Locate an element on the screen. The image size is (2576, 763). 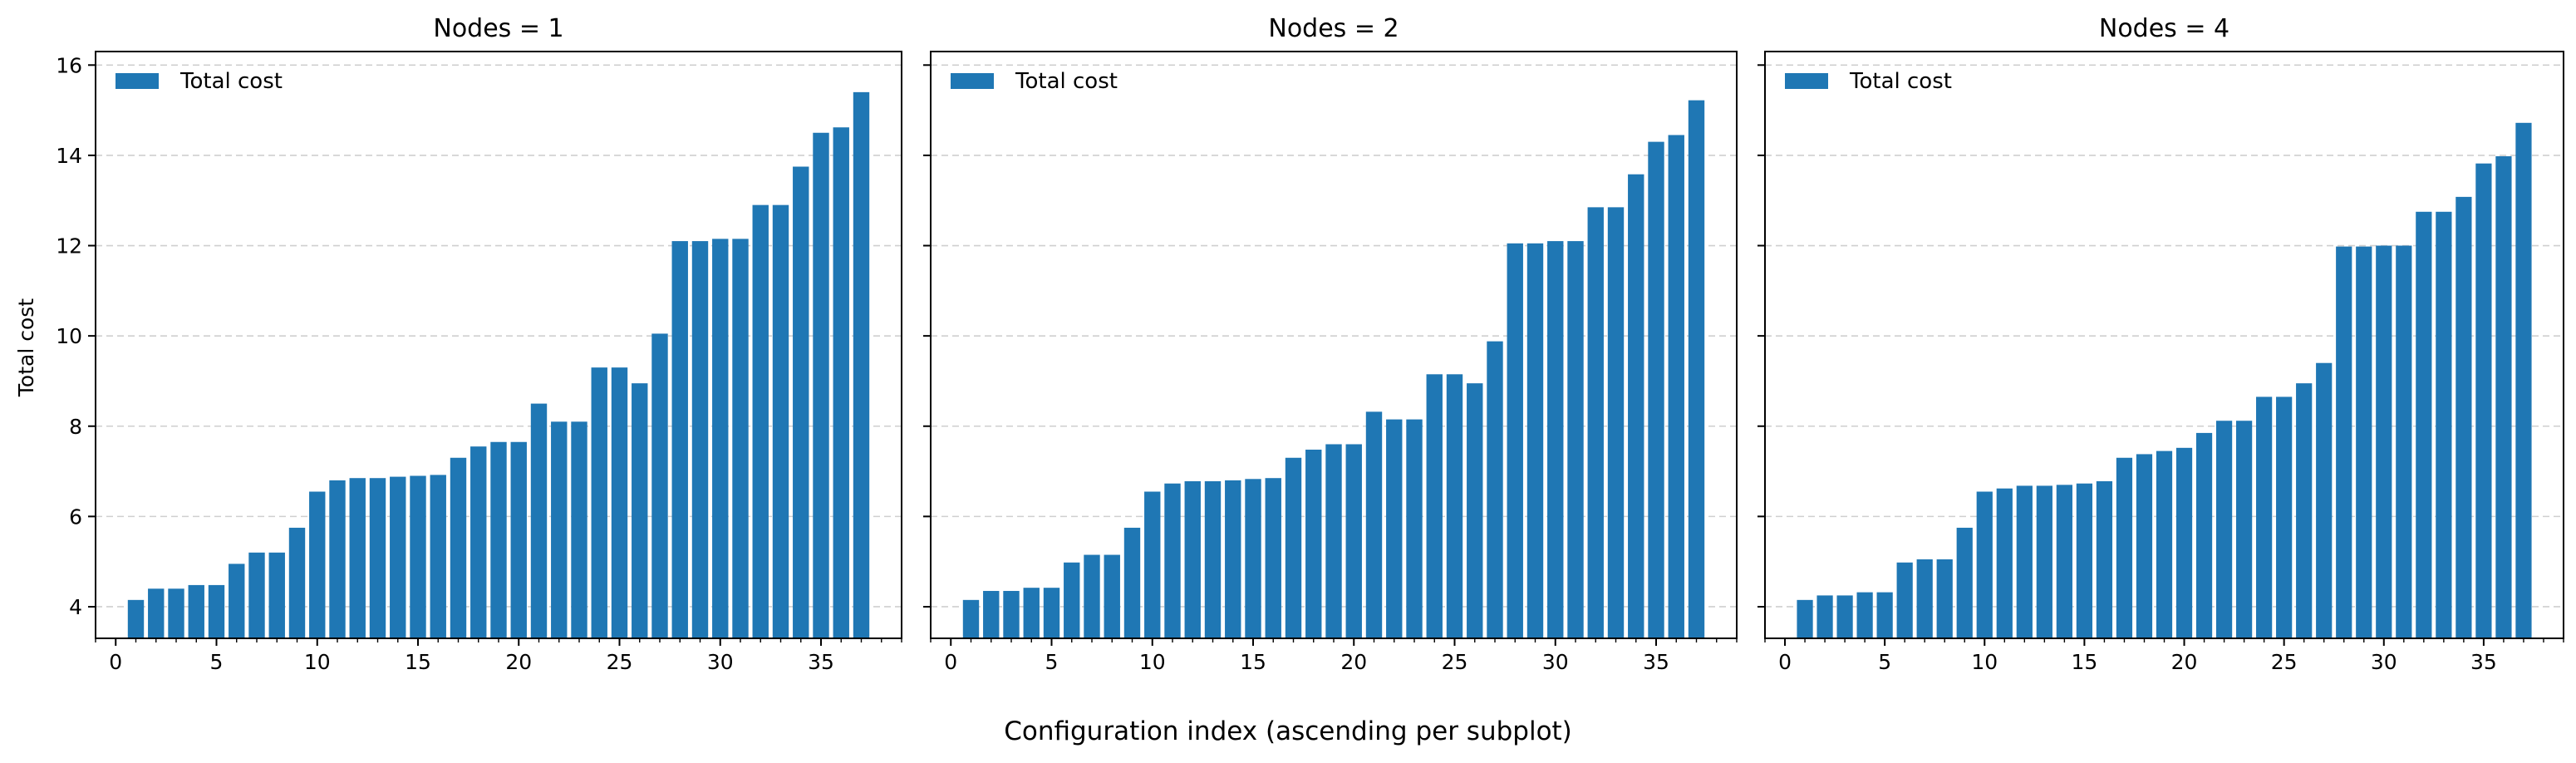
y-tick-label: 12 is located at coordinates (69, 246).